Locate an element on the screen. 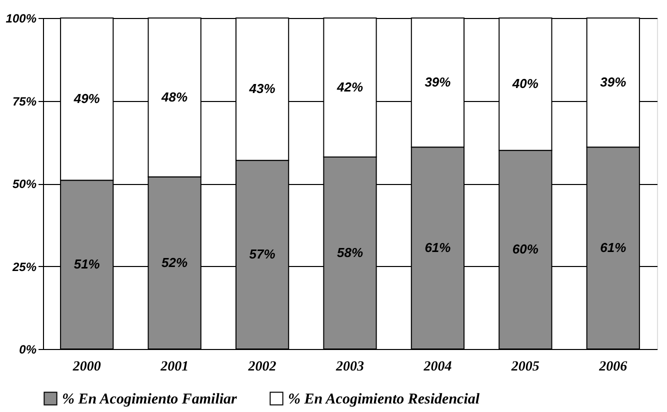  y-tick-label: 50% is located at coordinates (24, 184).